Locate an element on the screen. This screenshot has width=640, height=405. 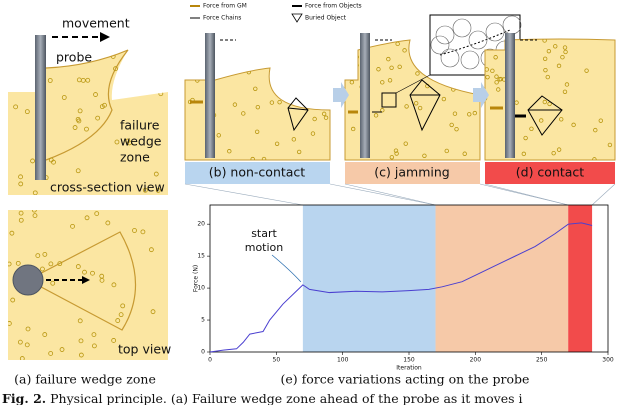
force-chain is located at coordinates (475, 42).